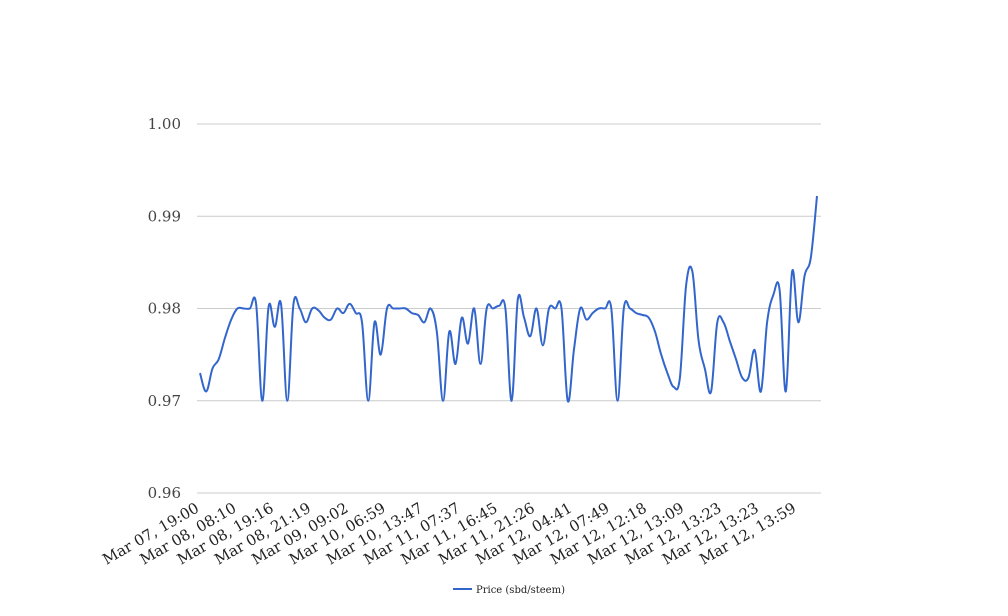 This screenshot has width=1008, height=616. I want to click on y-tick-label: 0.99, so click(164, 216).